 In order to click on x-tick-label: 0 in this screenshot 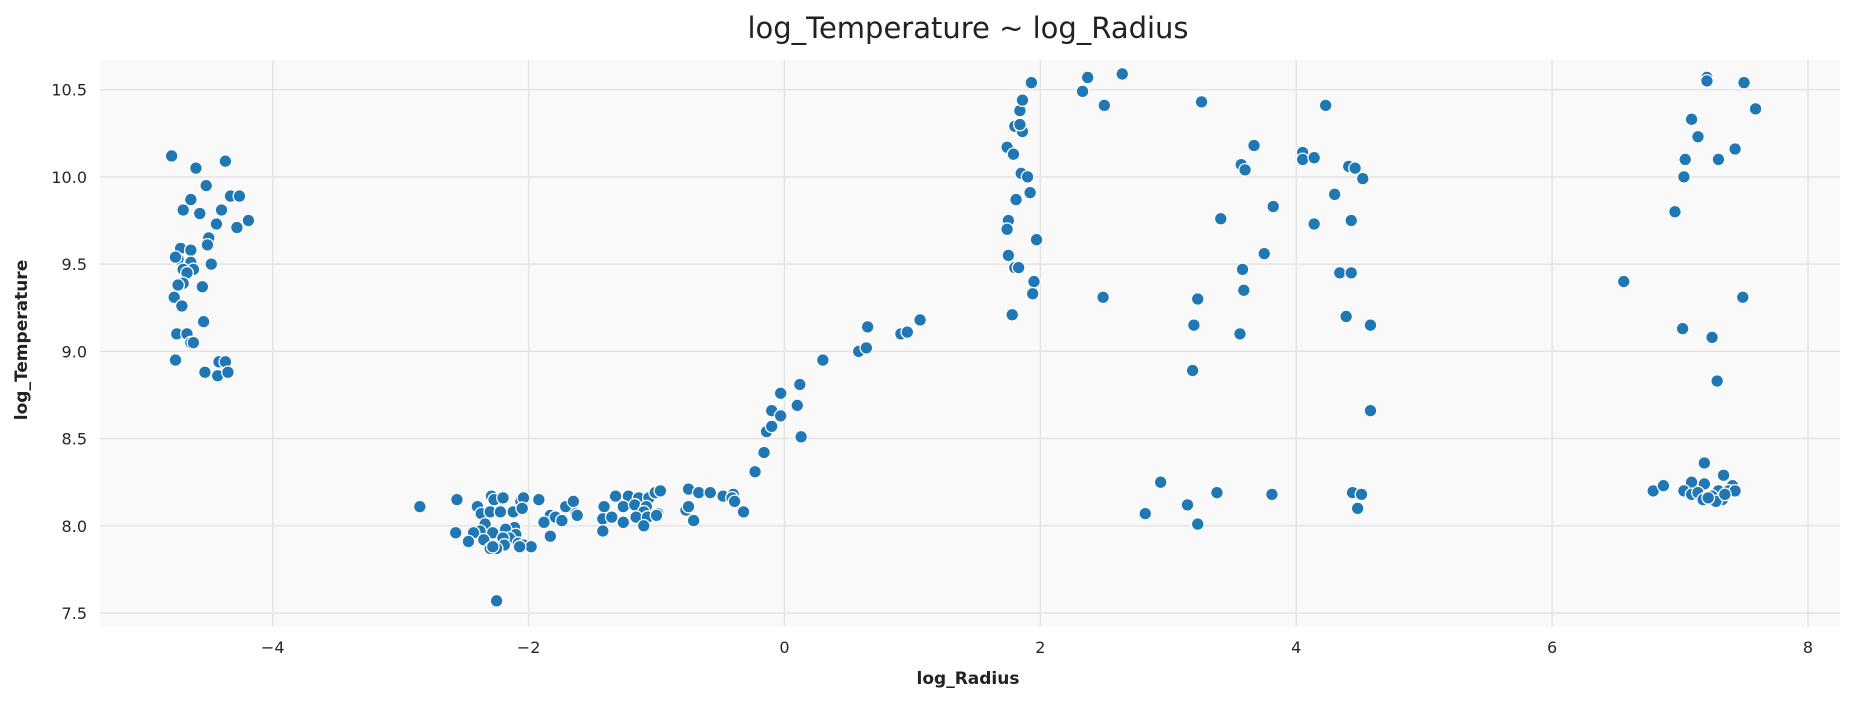, I will do `click(784, 647)`.